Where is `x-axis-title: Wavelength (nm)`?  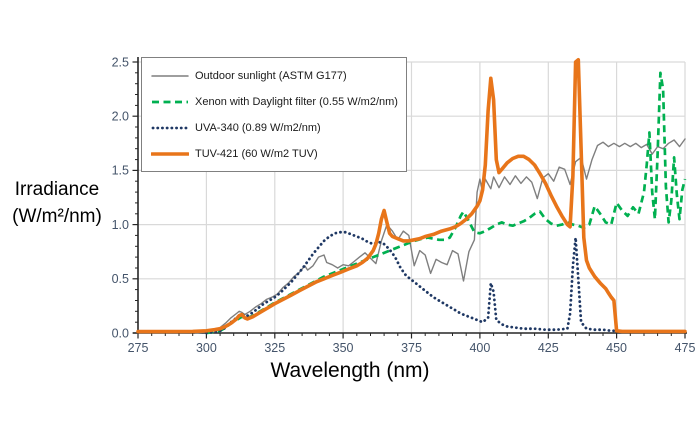
x-axis-title: Wavelength (nm) is located at coordinates (350, 370).